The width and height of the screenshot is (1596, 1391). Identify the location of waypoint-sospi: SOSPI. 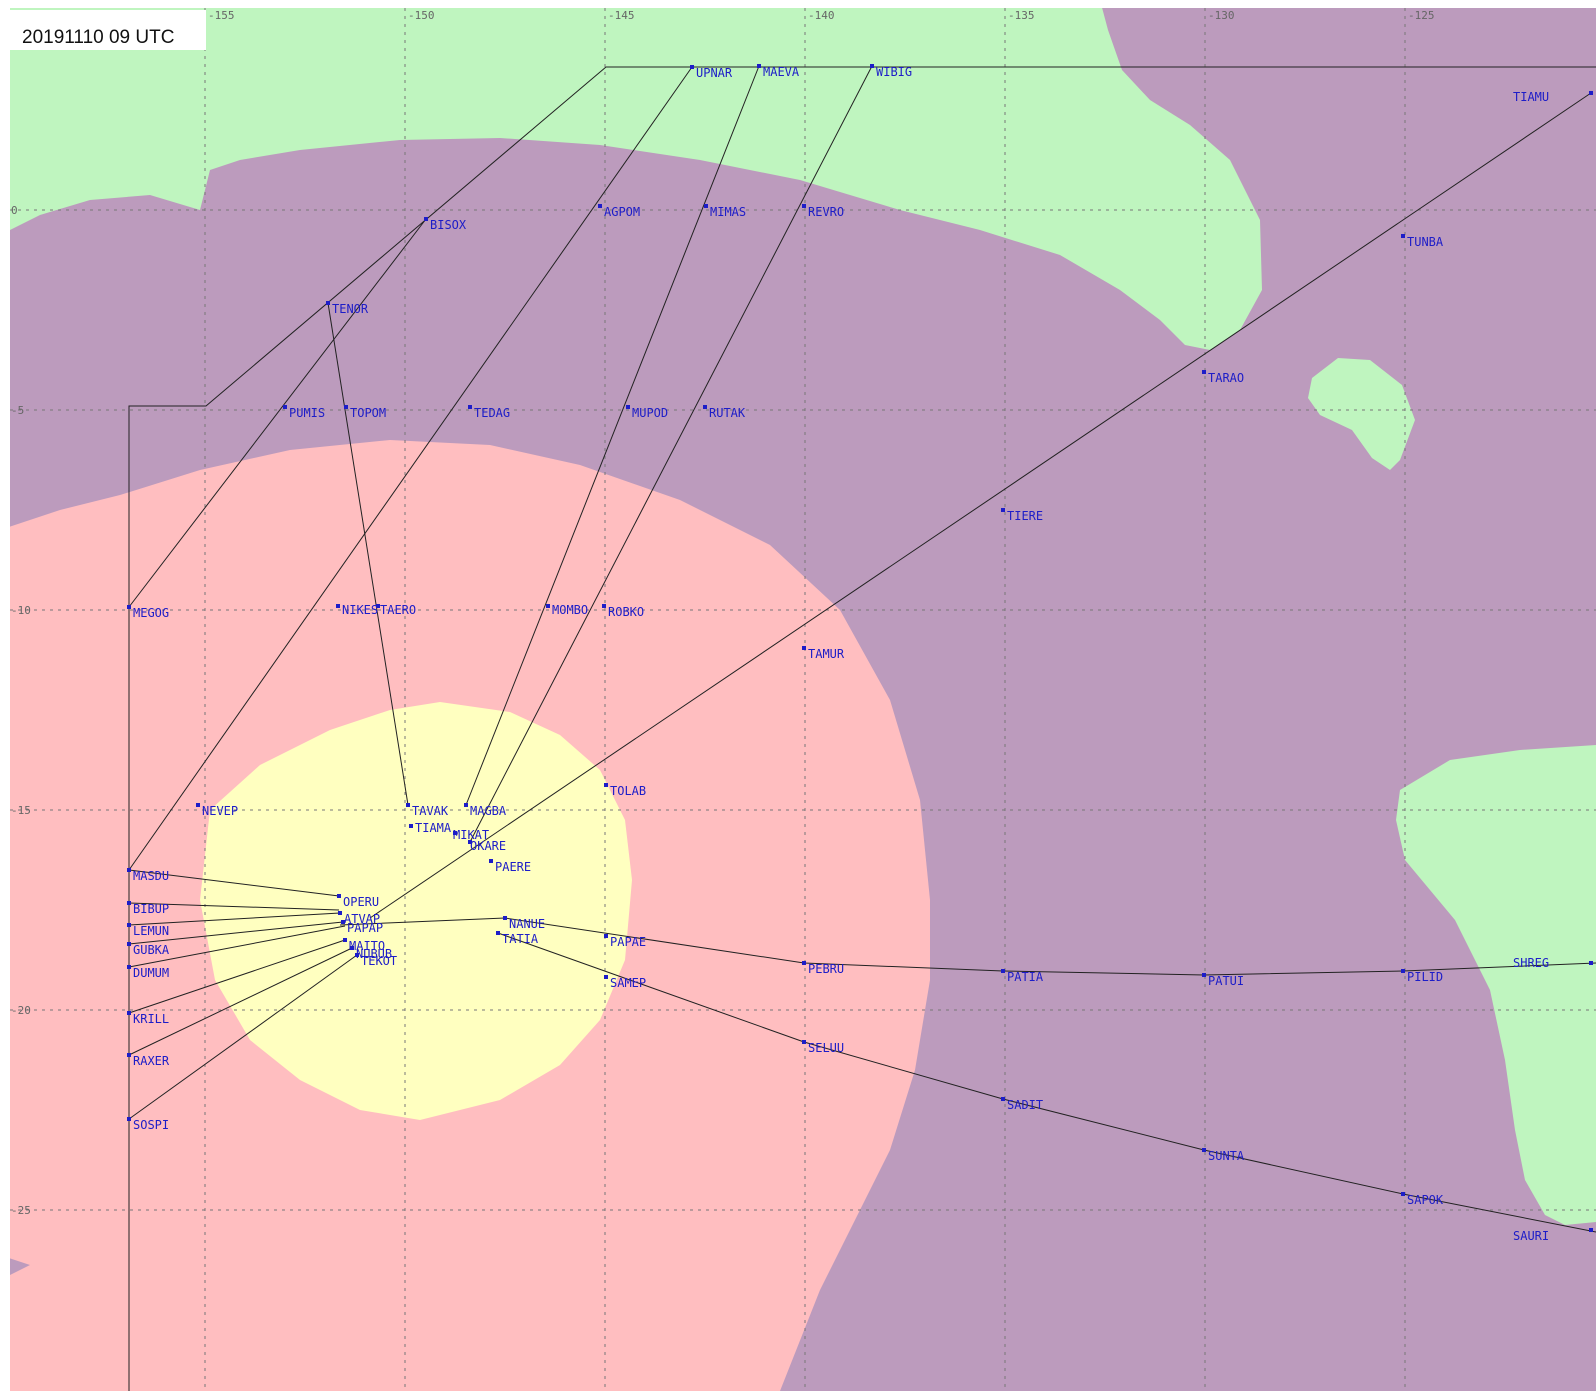
(148, 1124).